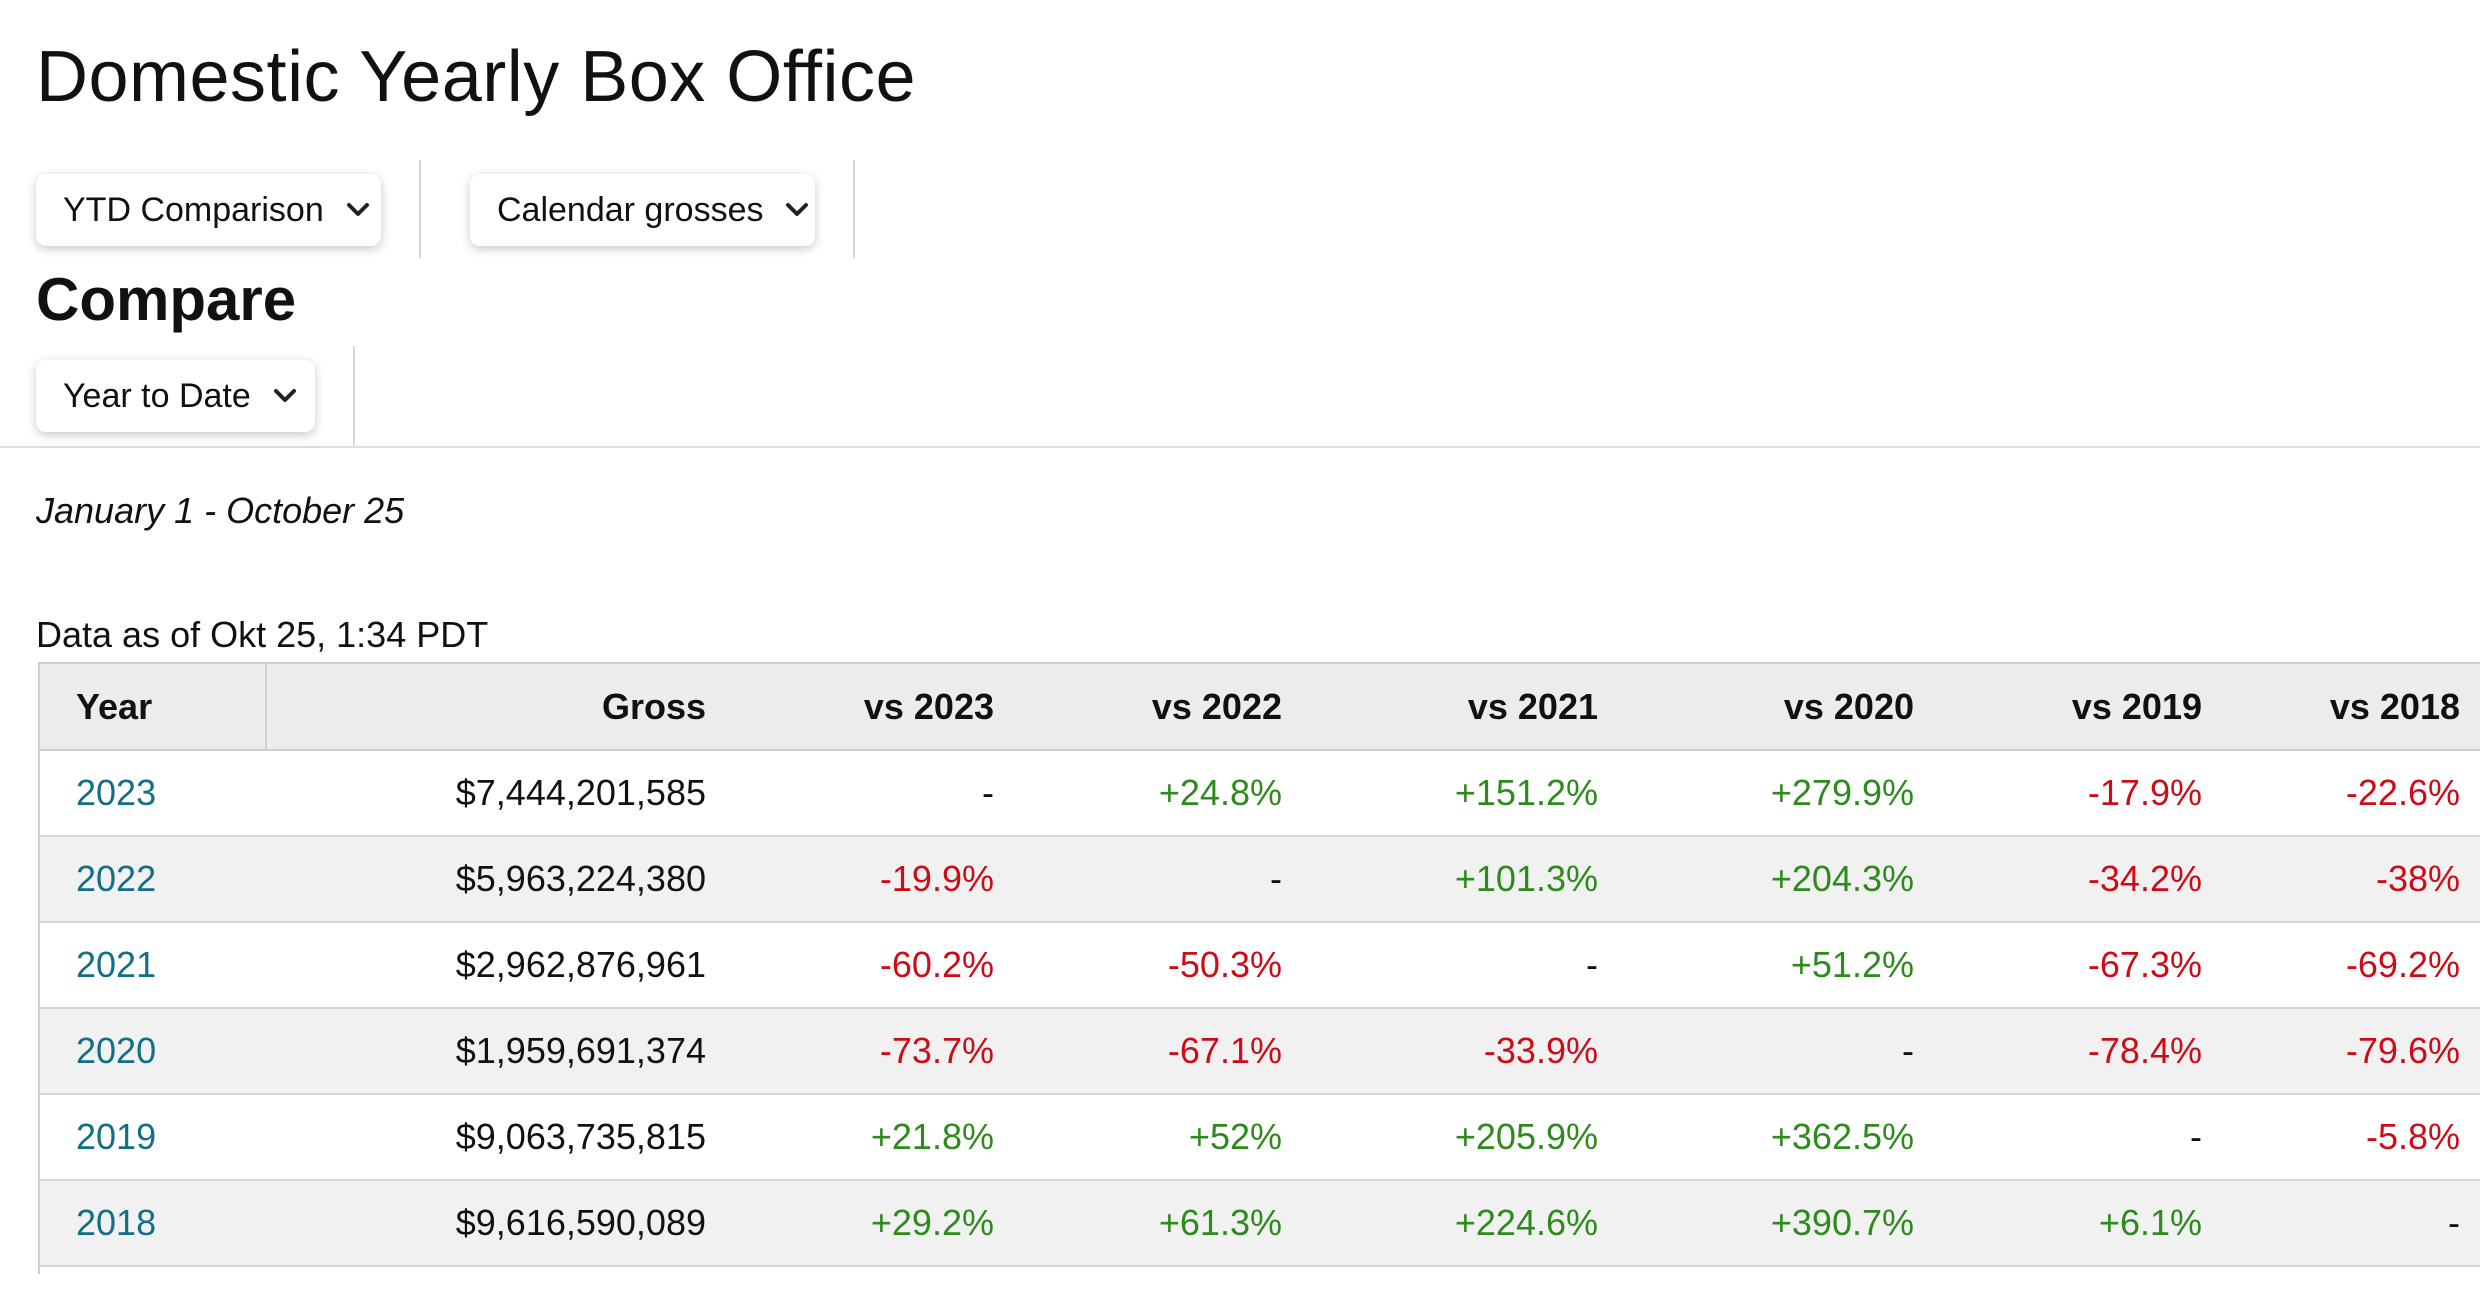 This screenshot has height=1315, width=2480. I want to click on page-title: Domestic Yearly Box Office, so click(476, 77).